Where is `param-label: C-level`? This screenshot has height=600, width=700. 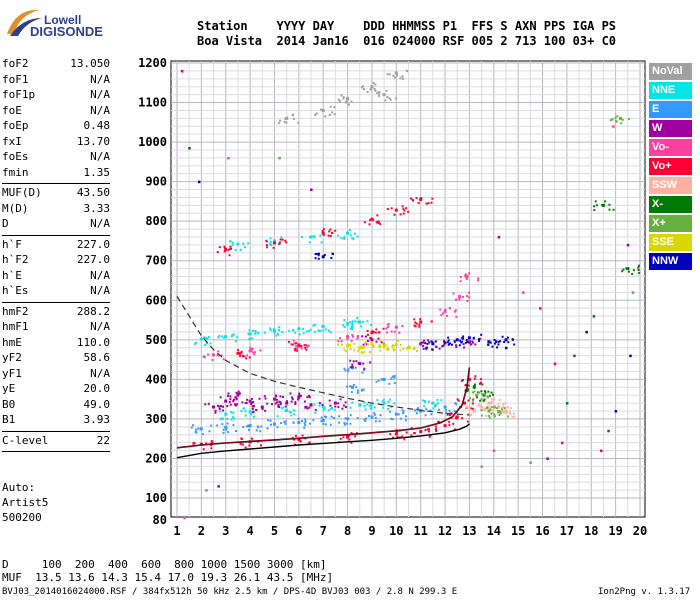 param-label: C-level is located at coordinates (25, 440).